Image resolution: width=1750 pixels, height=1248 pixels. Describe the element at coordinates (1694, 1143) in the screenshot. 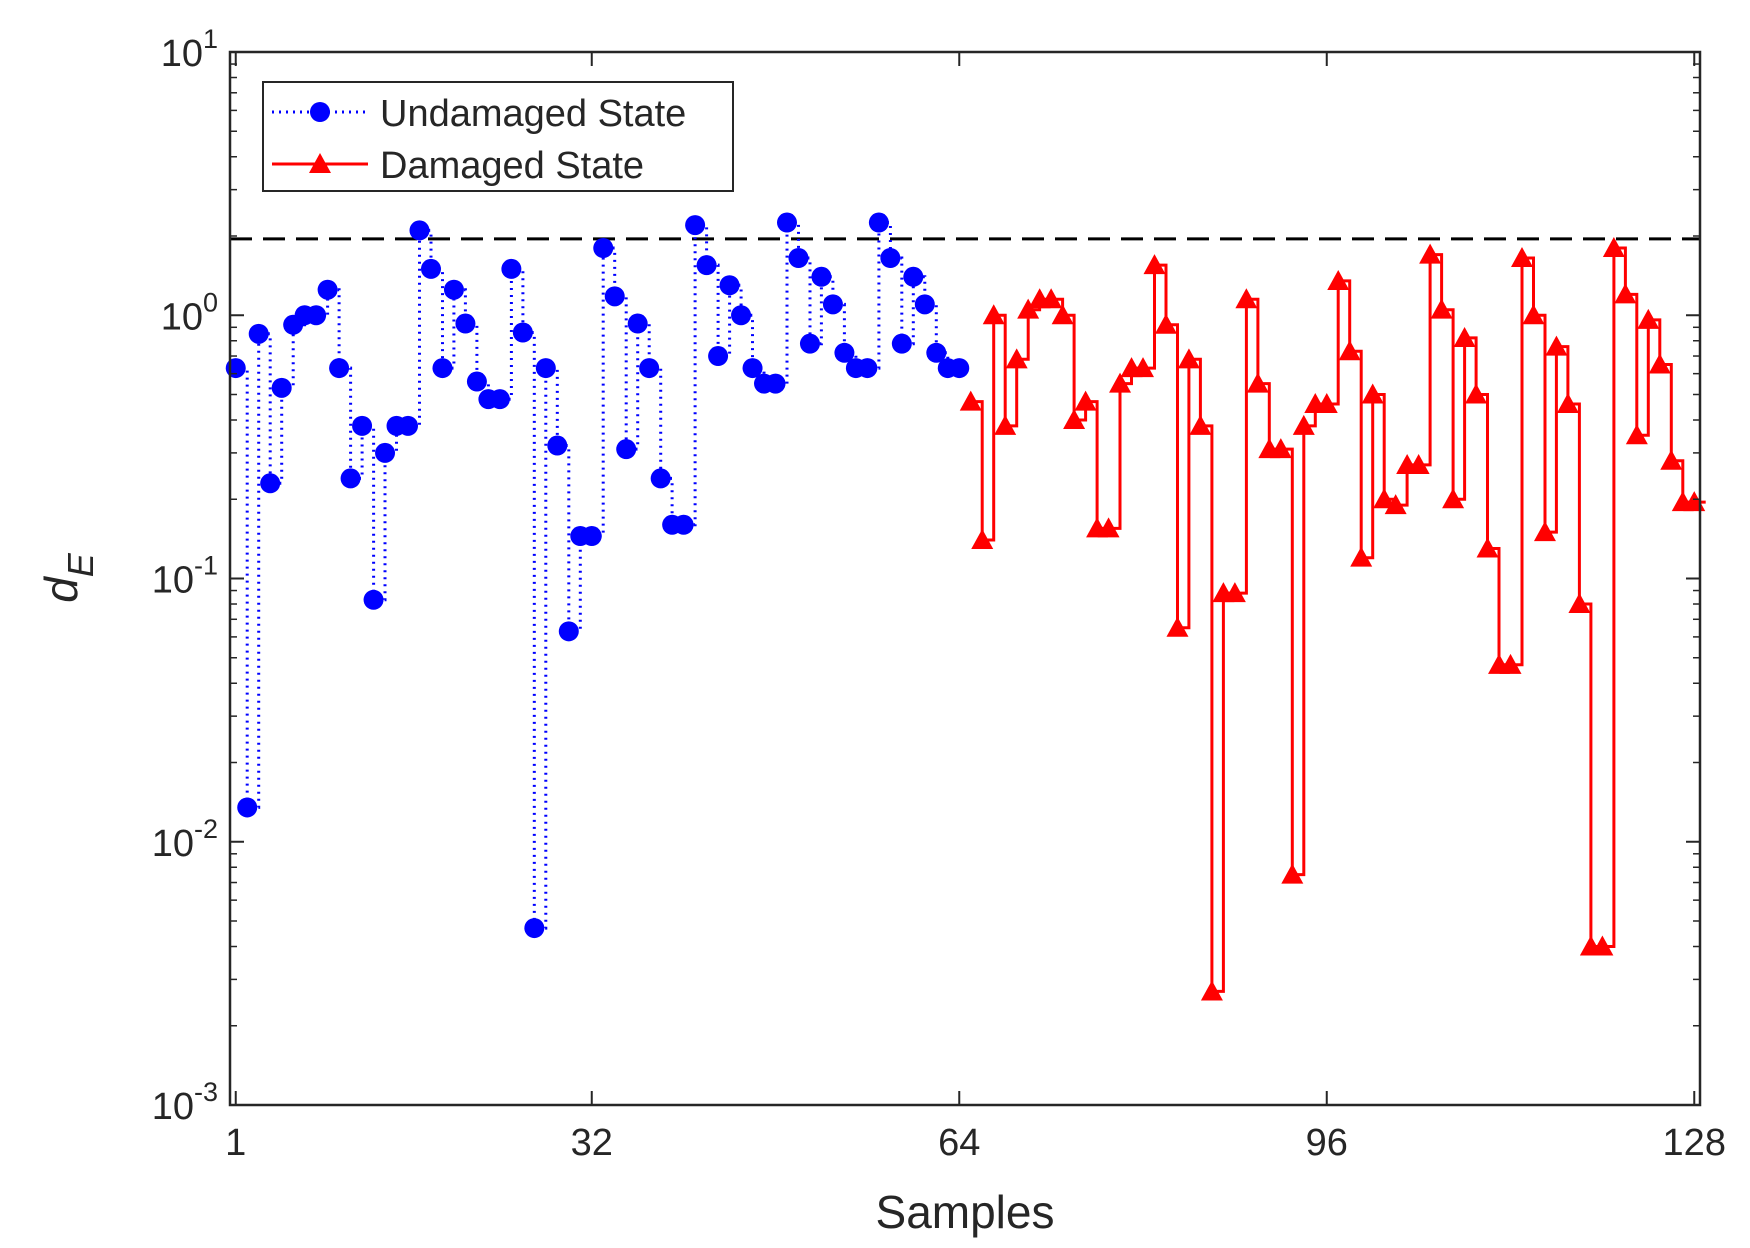

I see `x-tick-label-4: 128` at that location.